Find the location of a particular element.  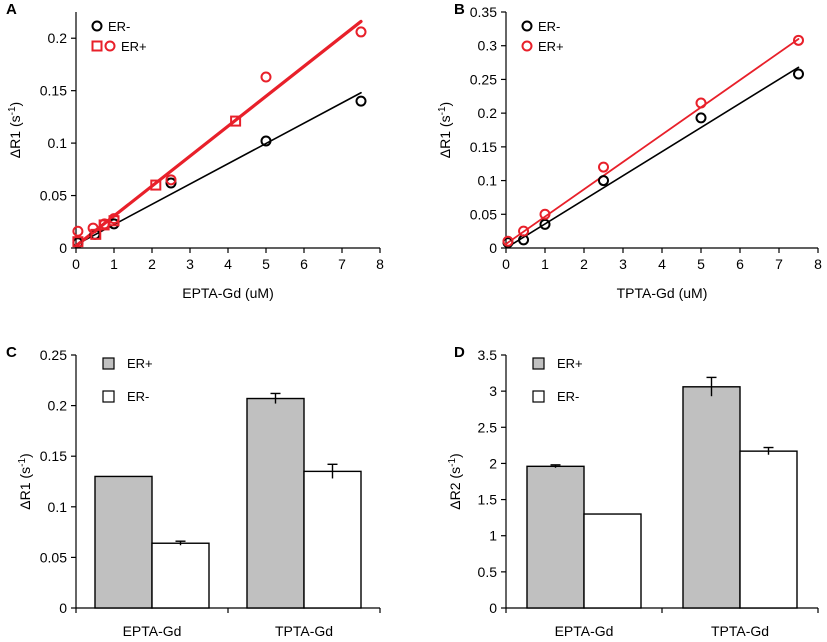

x-axis-title: TPTA-Gd (uM) is located at coordinates (662, 293).